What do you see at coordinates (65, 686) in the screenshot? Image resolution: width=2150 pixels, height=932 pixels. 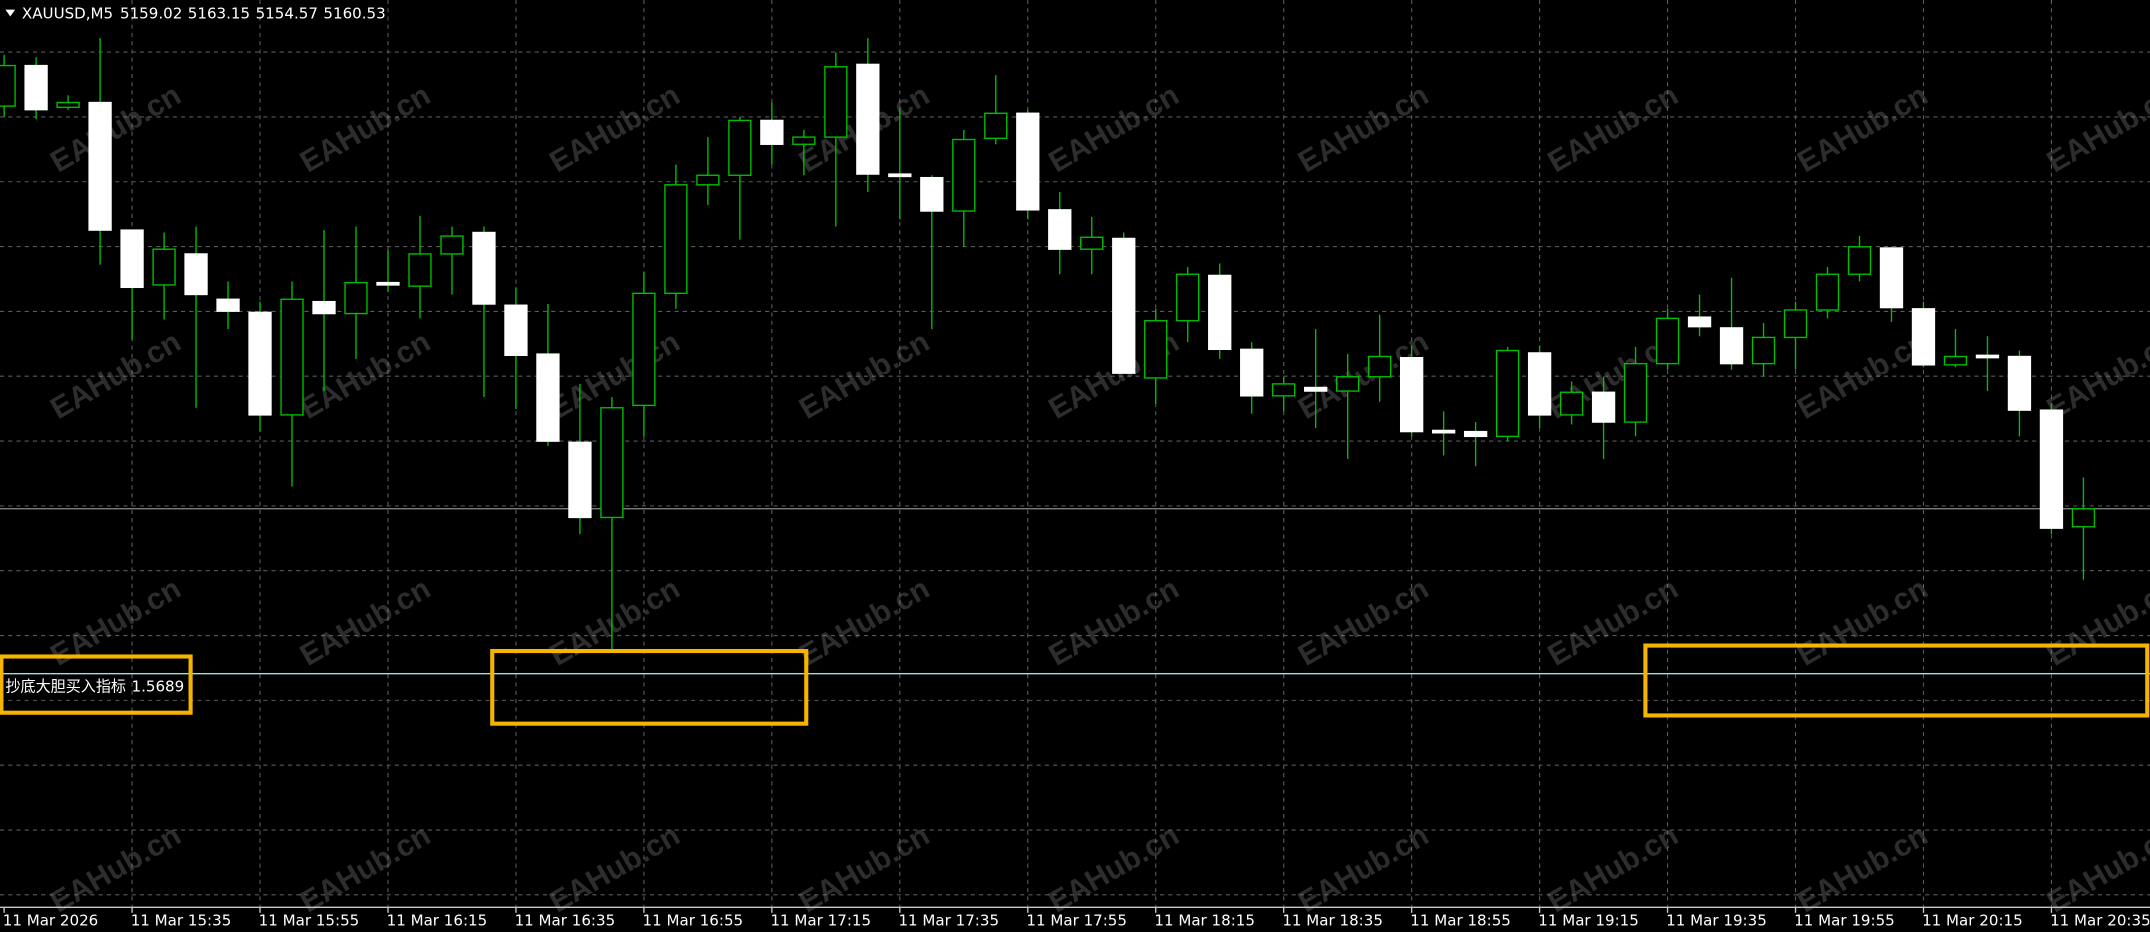 I see `indicator-name: 抄底大胆买入指标` at bounding box center [65, 686].